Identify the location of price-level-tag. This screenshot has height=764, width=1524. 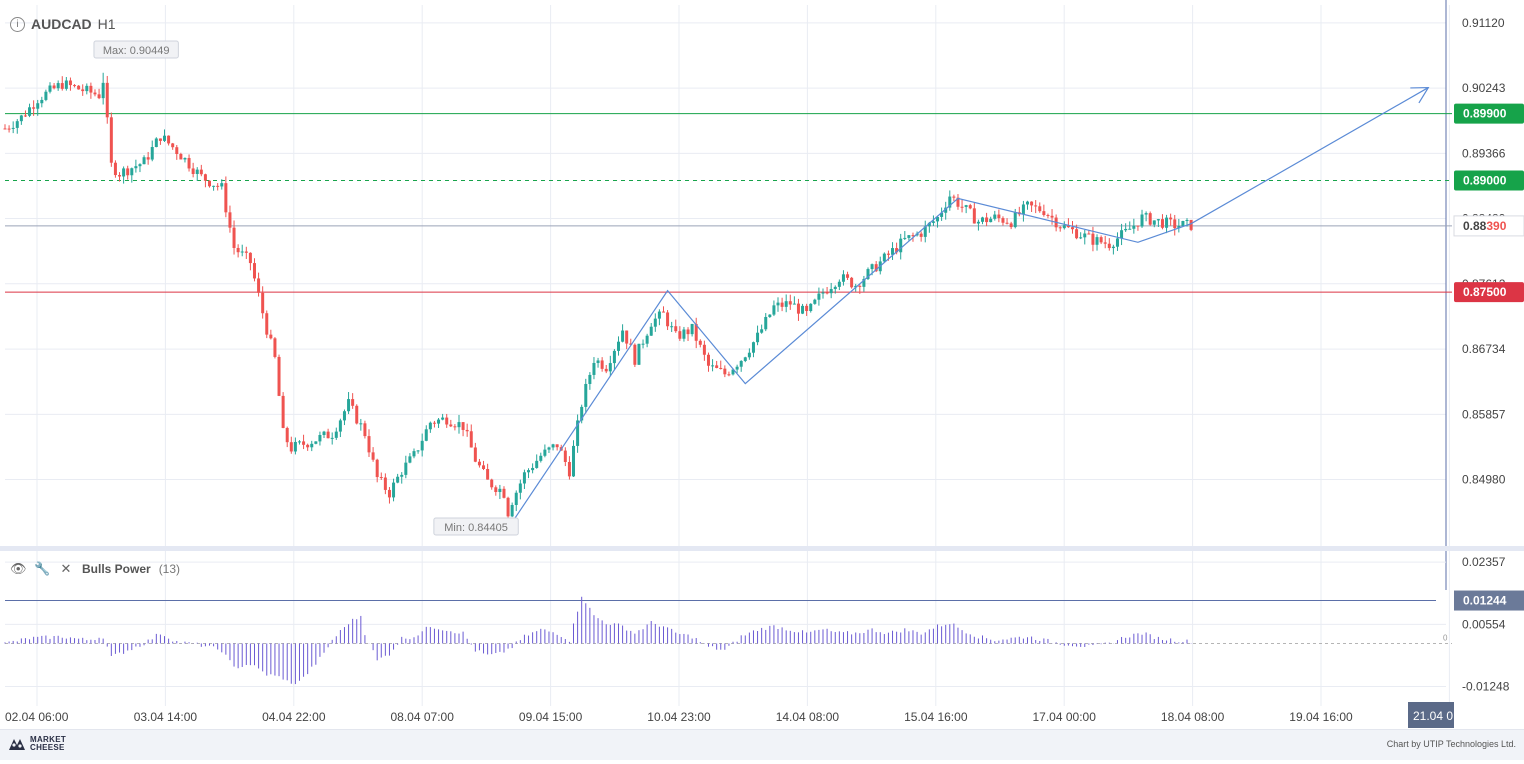
(1489, 180).